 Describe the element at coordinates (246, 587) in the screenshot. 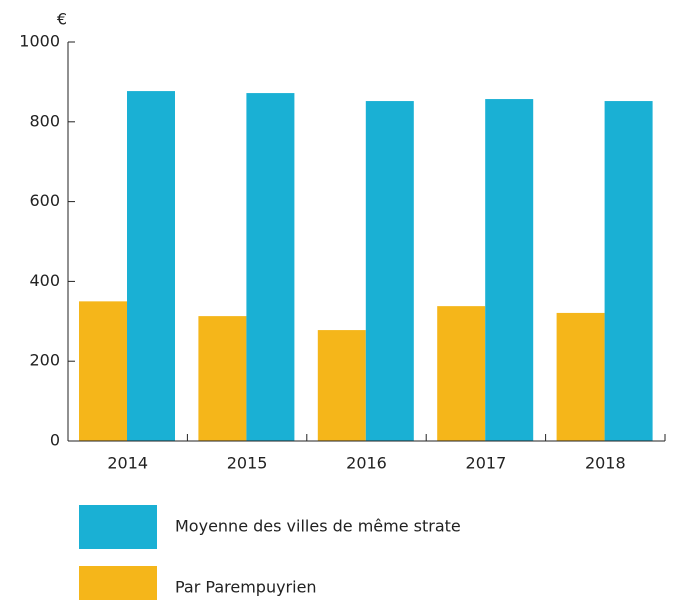

I see `legend-label: Par Parempuyrien` at that location.